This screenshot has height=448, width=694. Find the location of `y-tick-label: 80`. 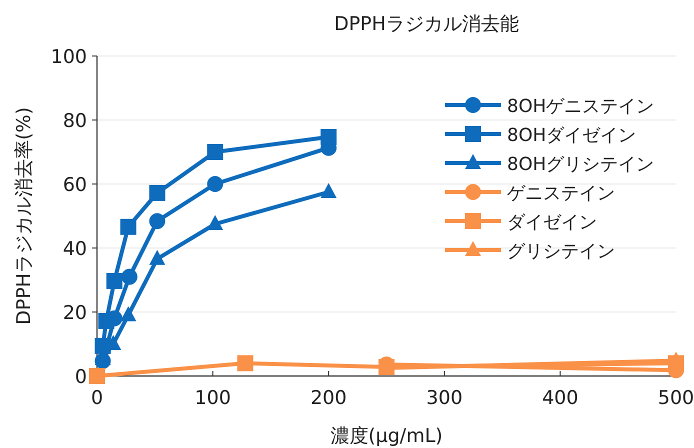

y-tick-label: 80 is located at coordinates (74, 121).